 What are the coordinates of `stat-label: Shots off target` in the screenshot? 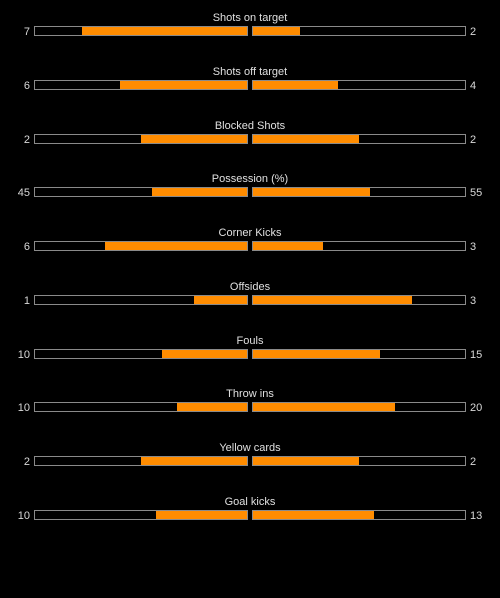 It's located at (250, 72).